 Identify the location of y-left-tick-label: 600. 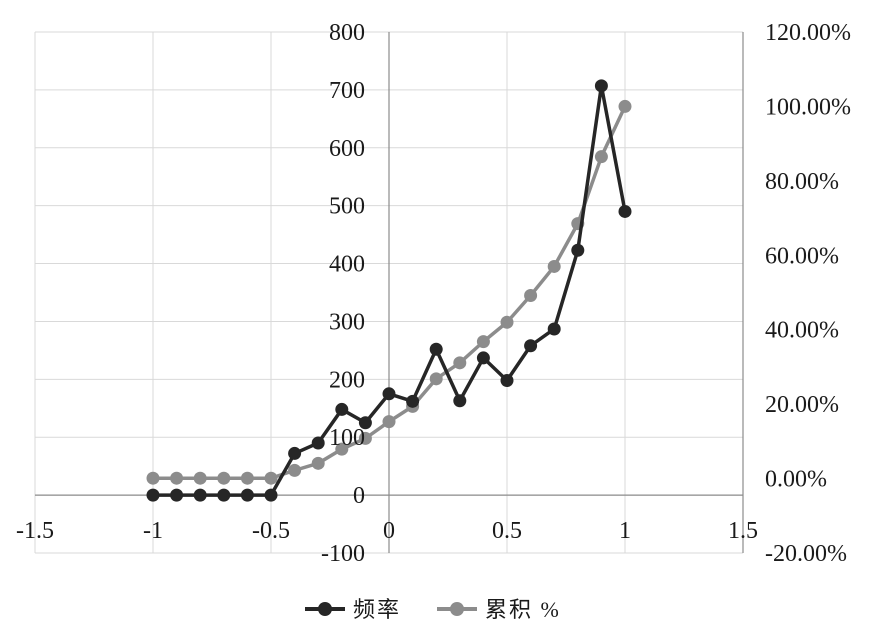
(347, 149).